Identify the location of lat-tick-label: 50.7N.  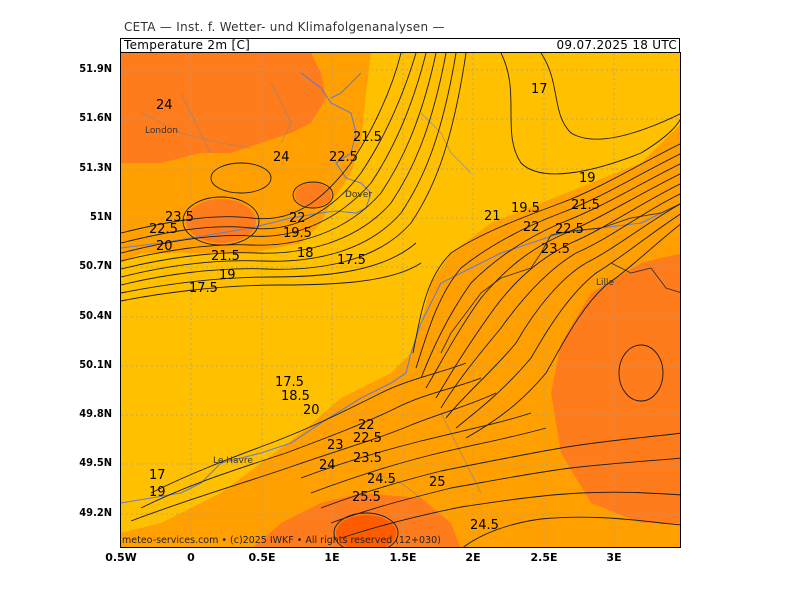
(95, 265).